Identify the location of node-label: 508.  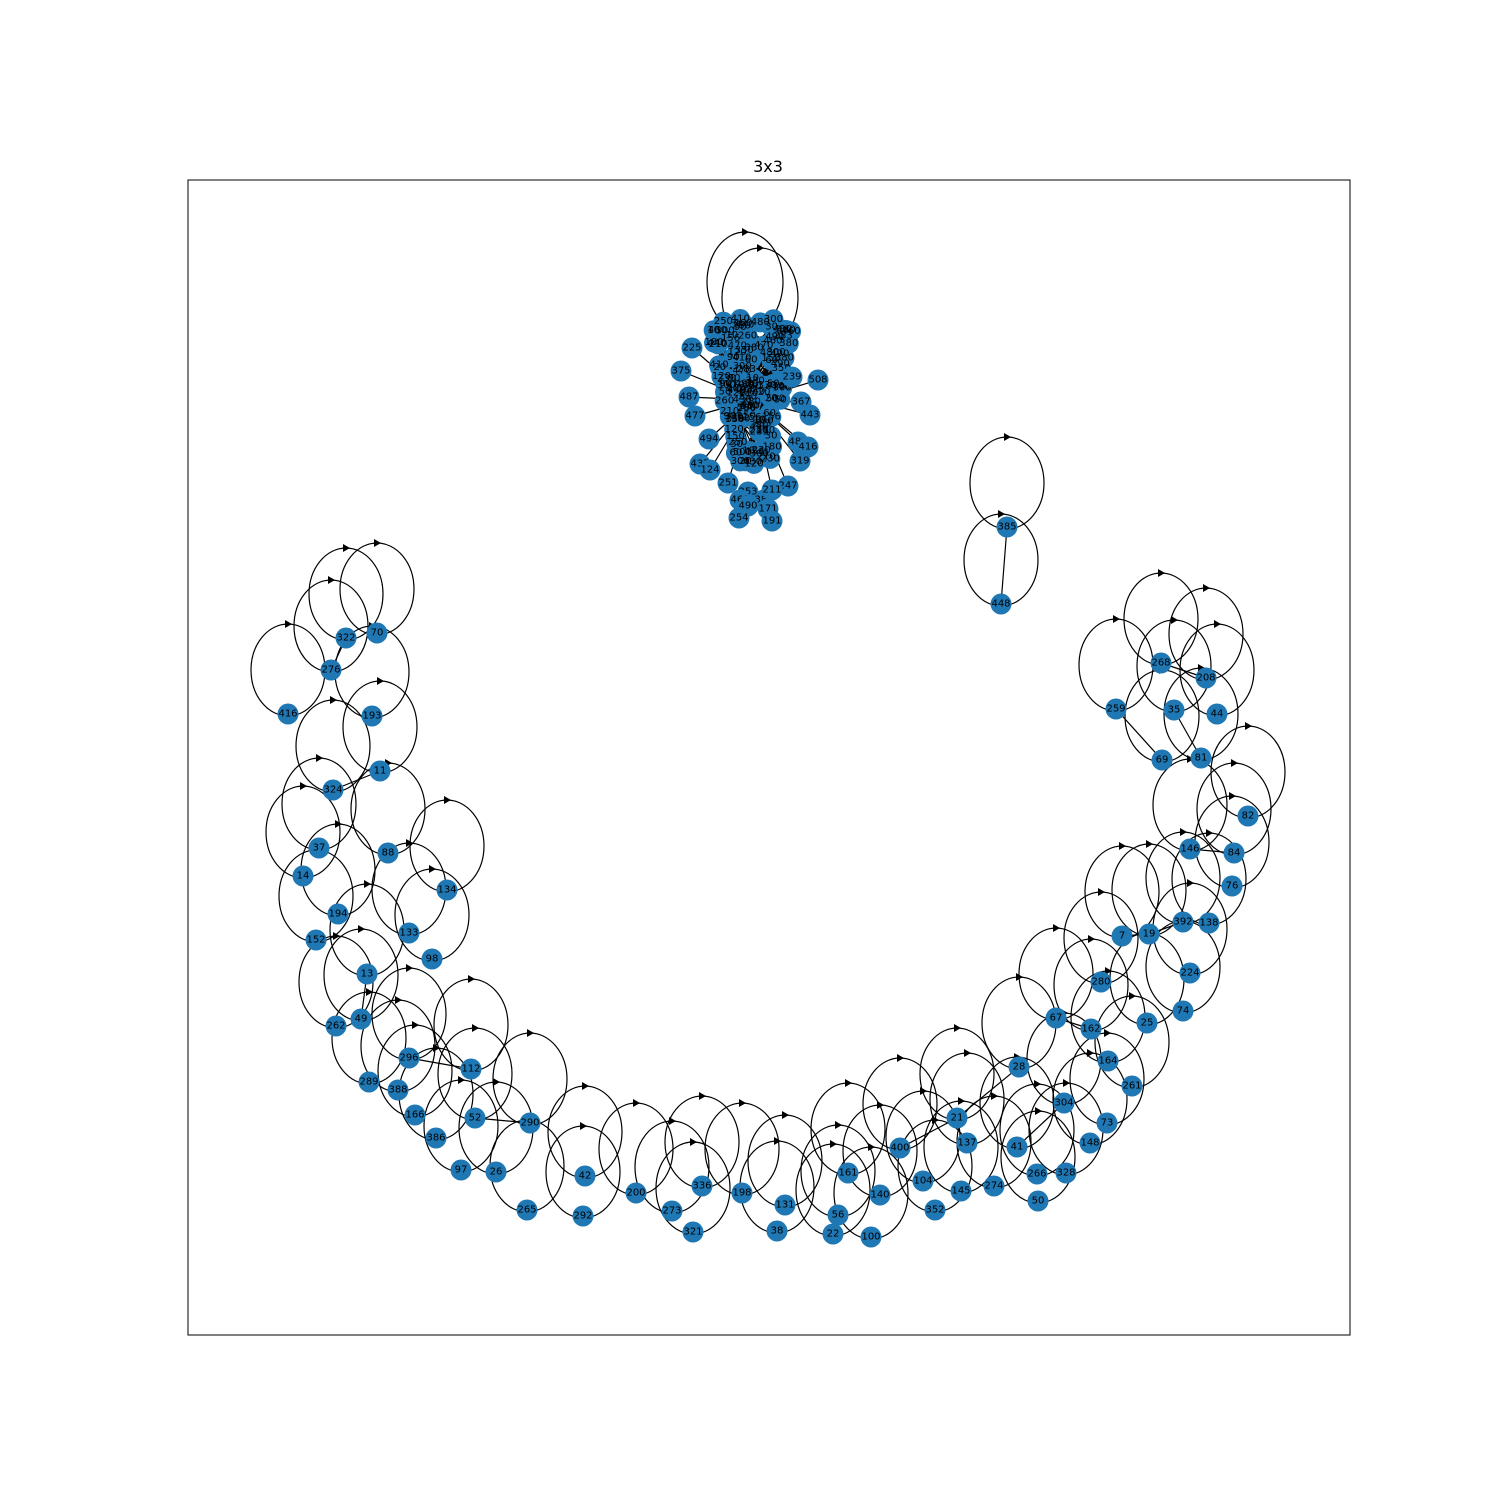
(817, 380).